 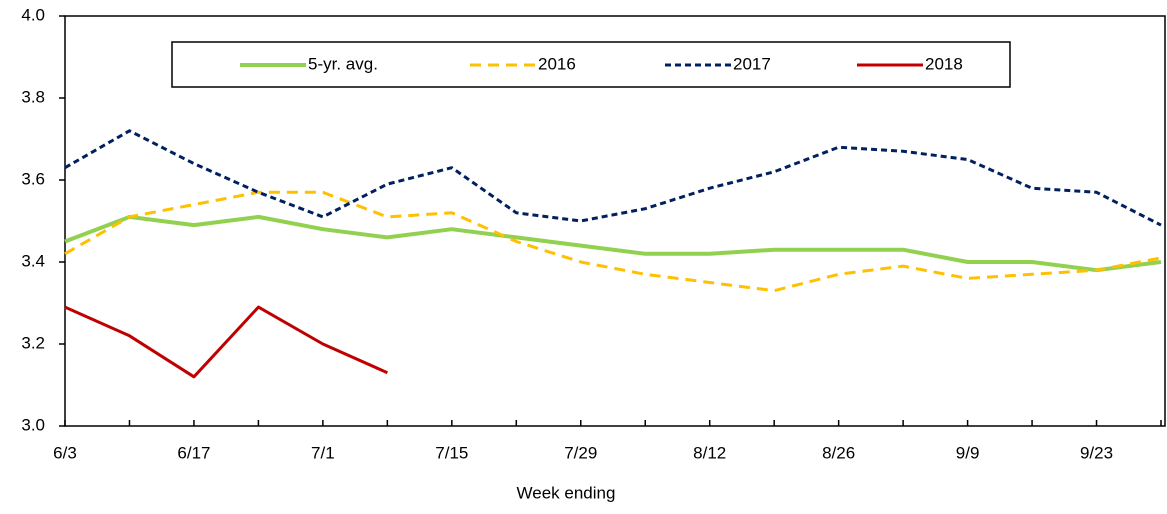 What do you see at coordinates (1096, 452) in the screenshot?
I see `x-tick-label: 9/23` at bounding box center [1096, 452].